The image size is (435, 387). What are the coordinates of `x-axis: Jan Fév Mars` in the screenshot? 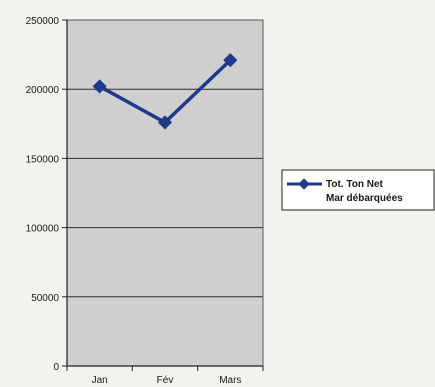 It's located at (165, 375).